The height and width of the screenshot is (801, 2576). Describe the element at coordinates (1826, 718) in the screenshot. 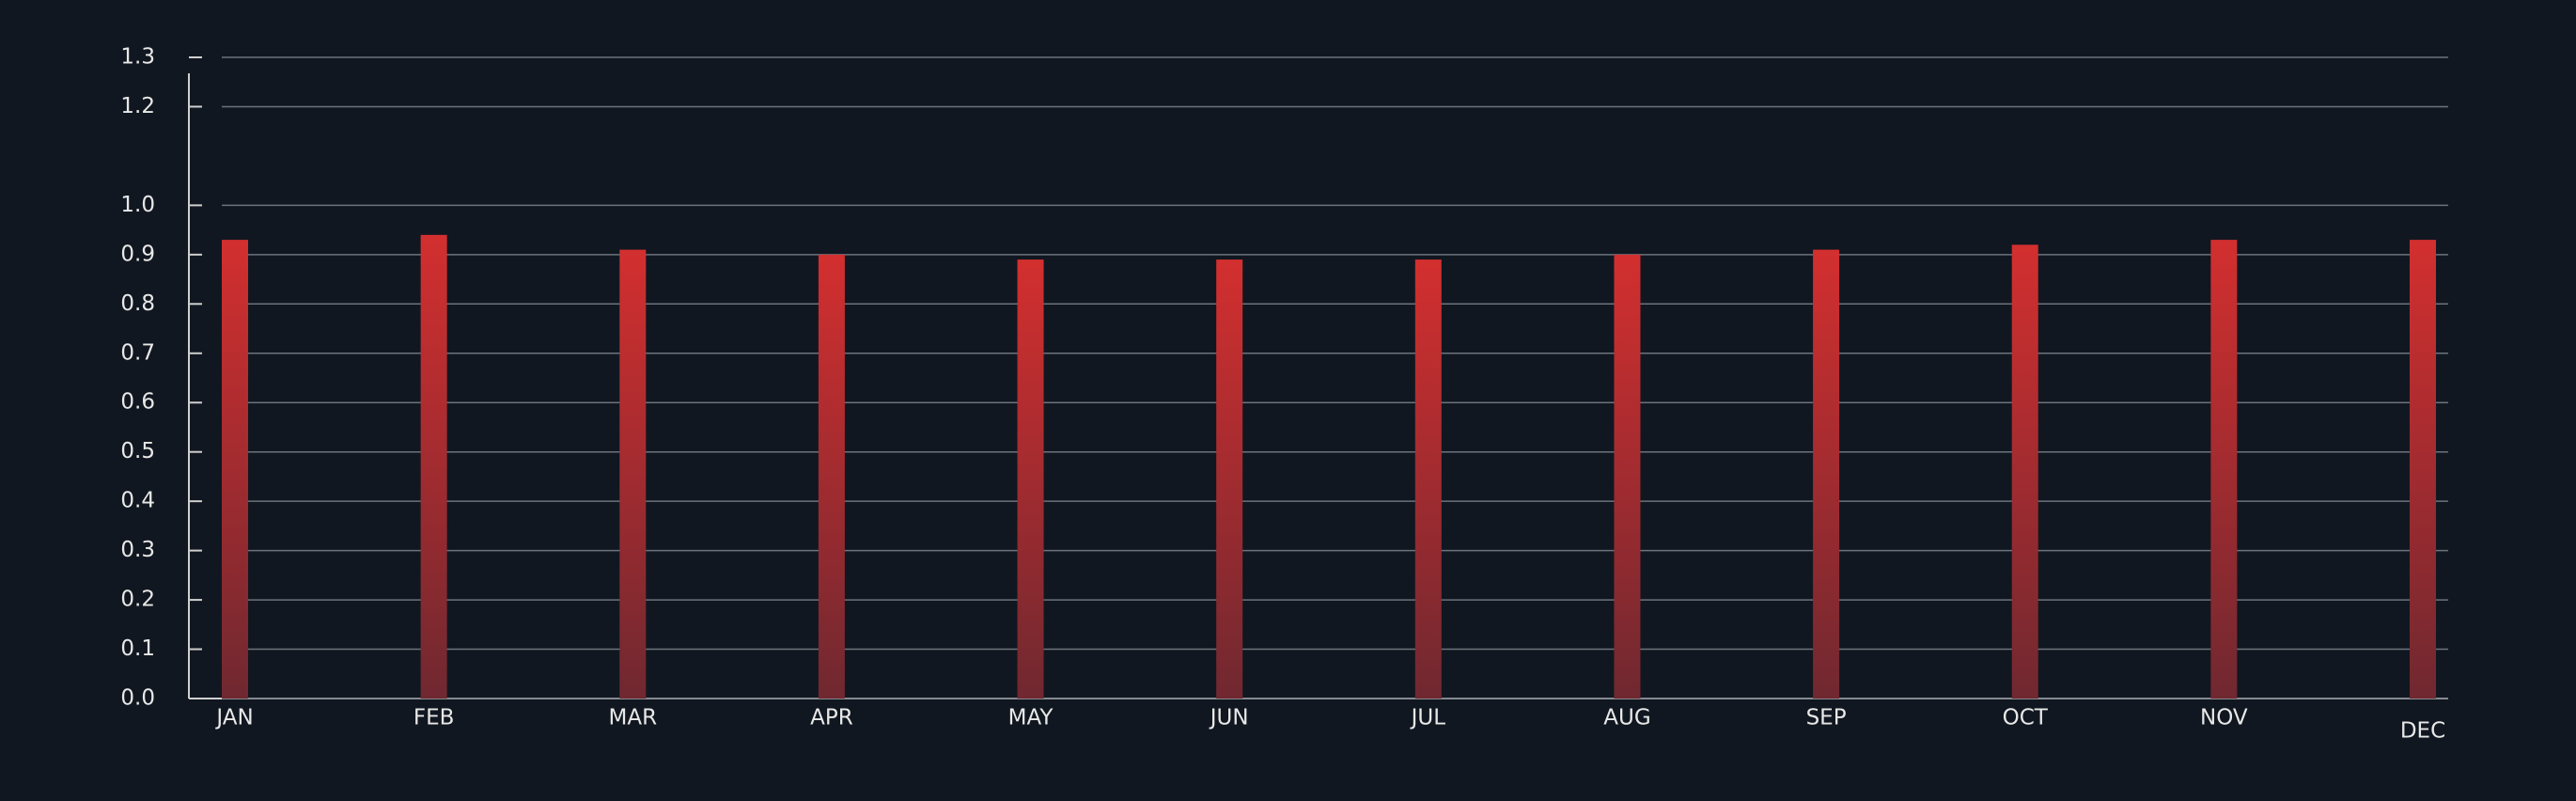

I see `x-tick-label: SEP` at that location.